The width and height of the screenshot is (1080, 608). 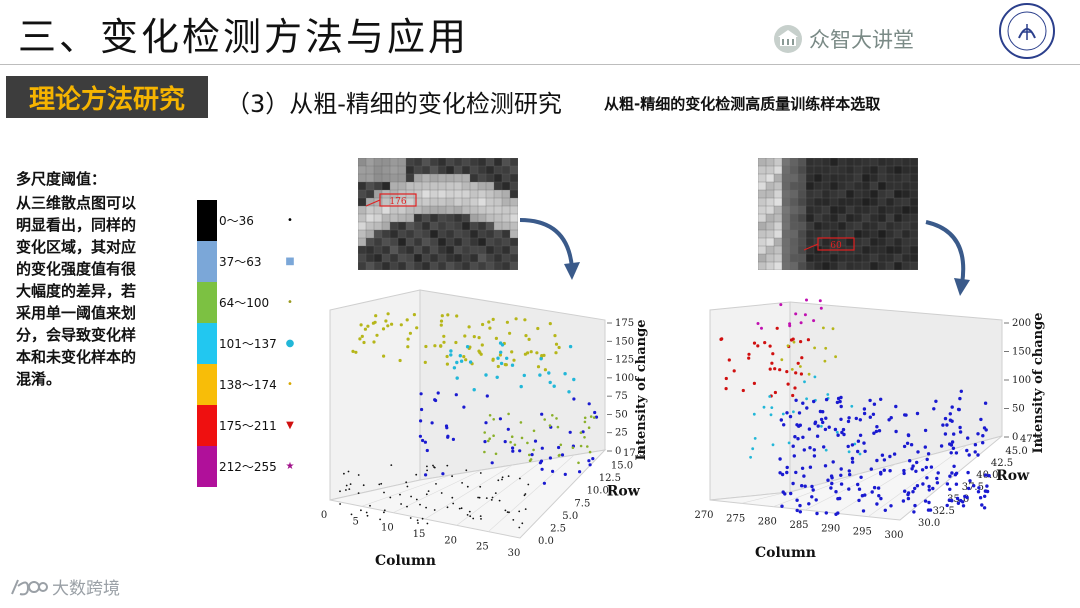 I want to click on watermark-text: 大数跨境, so click(x=86, y=589).